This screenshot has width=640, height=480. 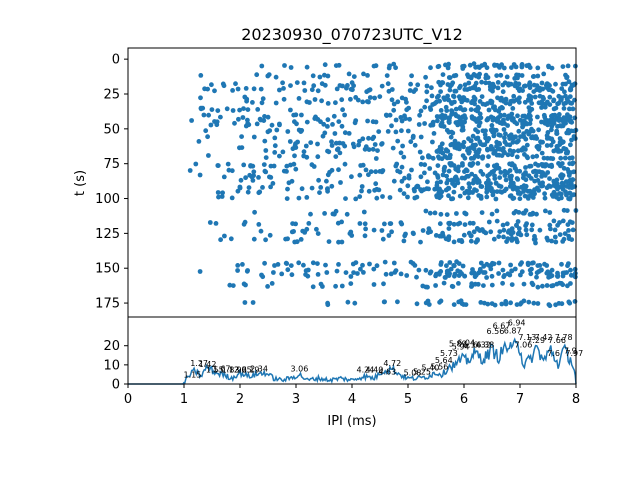 What do you see at coordinates (458, 344) in the screenshot?
I see `peak-label: 5.89` at bounding box center [458, 344].